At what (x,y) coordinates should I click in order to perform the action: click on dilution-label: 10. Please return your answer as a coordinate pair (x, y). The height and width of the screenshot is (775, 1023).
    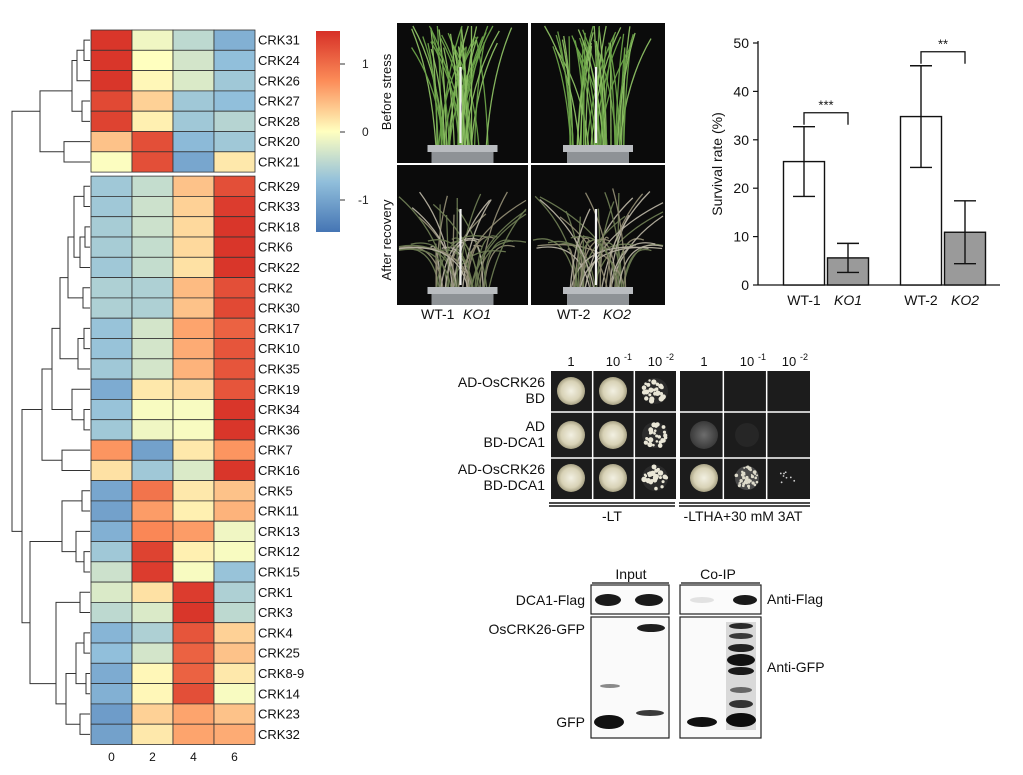
    Looking at the image, I should click on (613, 361).